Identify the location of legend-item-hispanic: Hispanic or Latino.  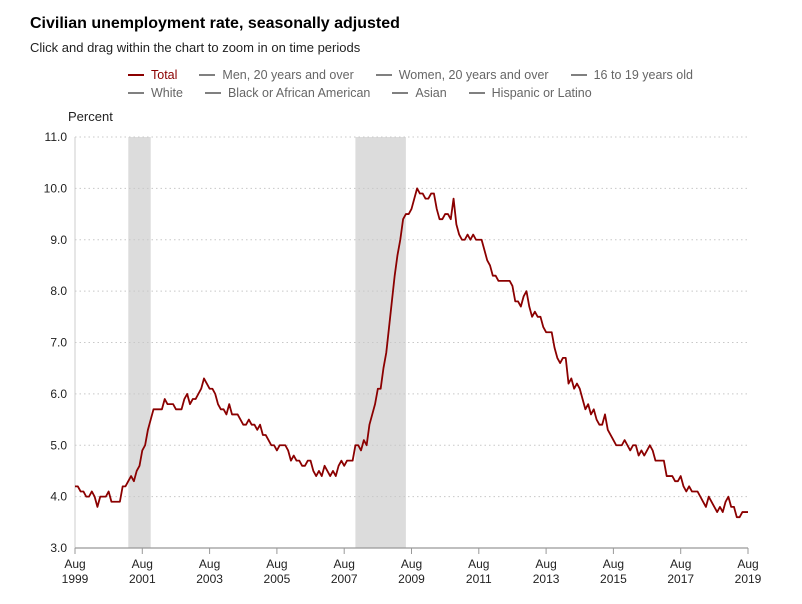
(530, 93).